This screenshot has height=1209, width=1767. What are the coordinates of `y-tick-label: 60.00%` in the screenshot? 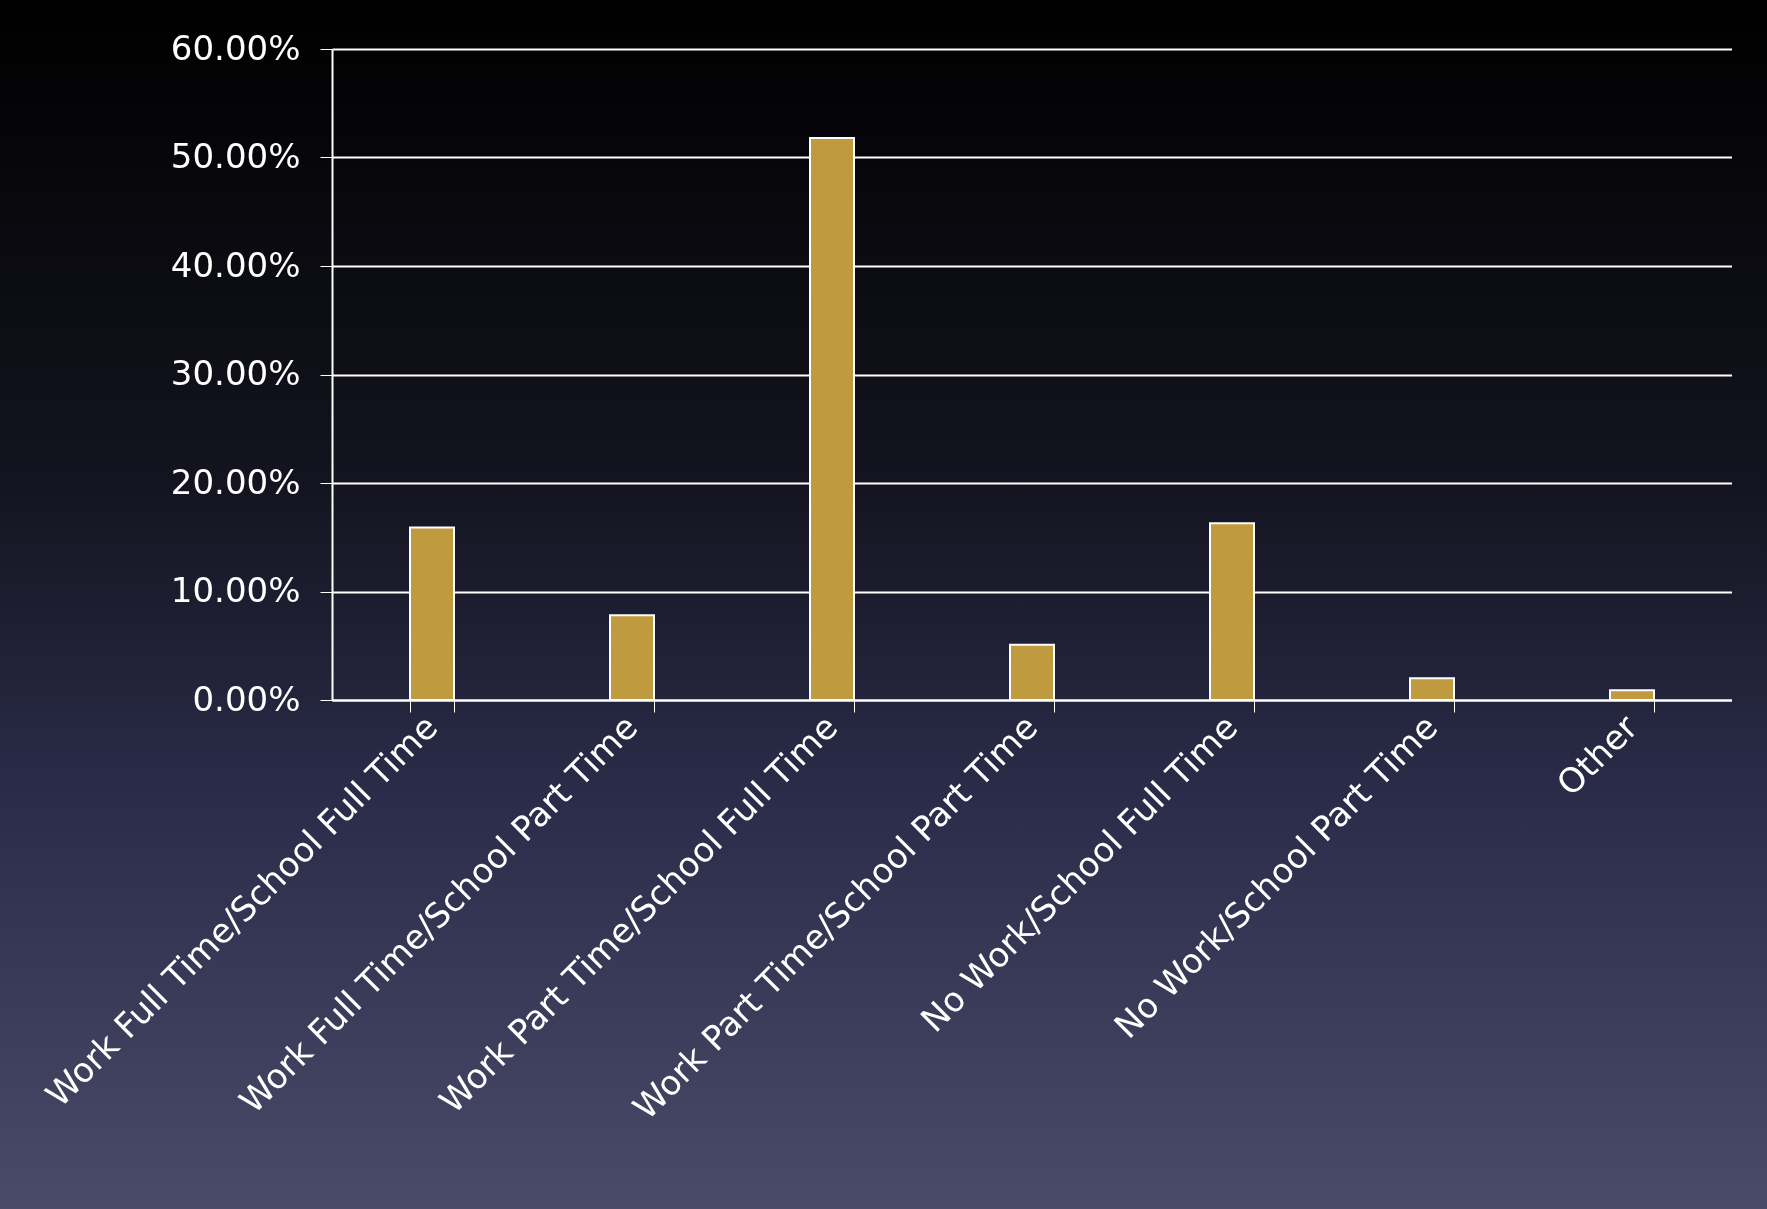 It's located at (235, 47).